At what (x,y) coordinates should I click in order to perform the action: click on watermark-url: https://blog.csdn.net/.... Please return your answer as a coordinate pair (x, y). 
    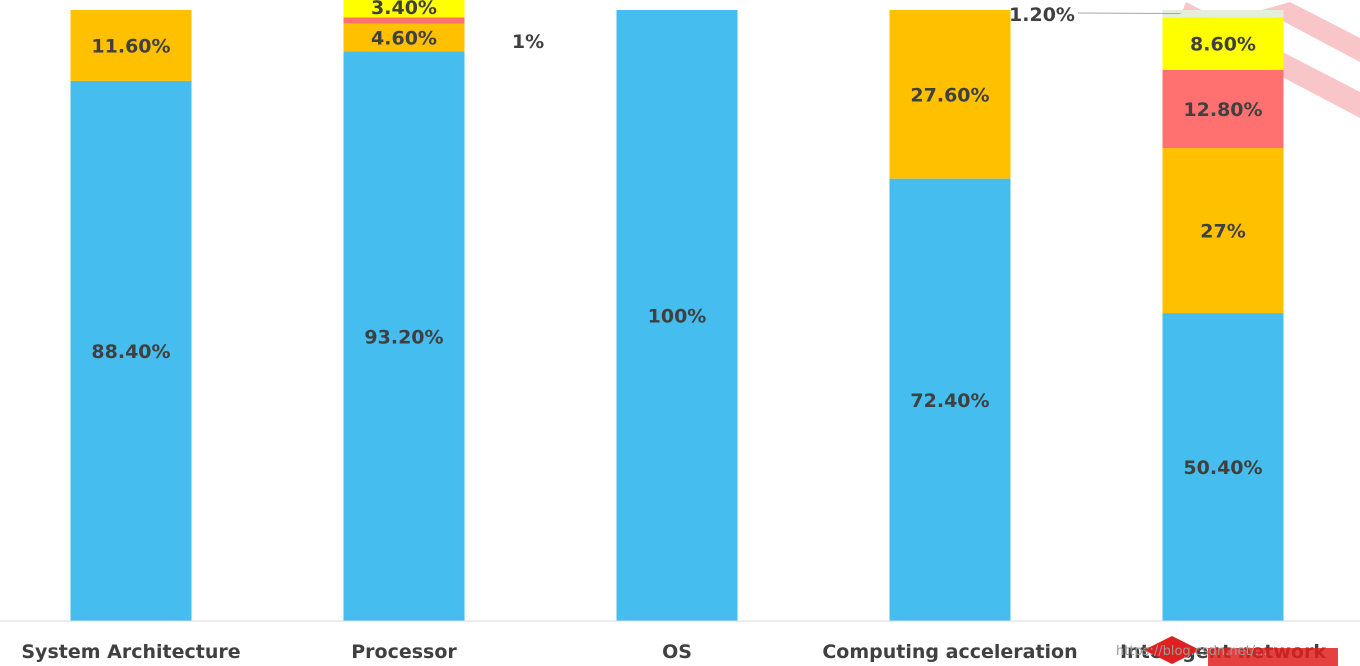
    Looking at the image, I should click on (1191, 651).